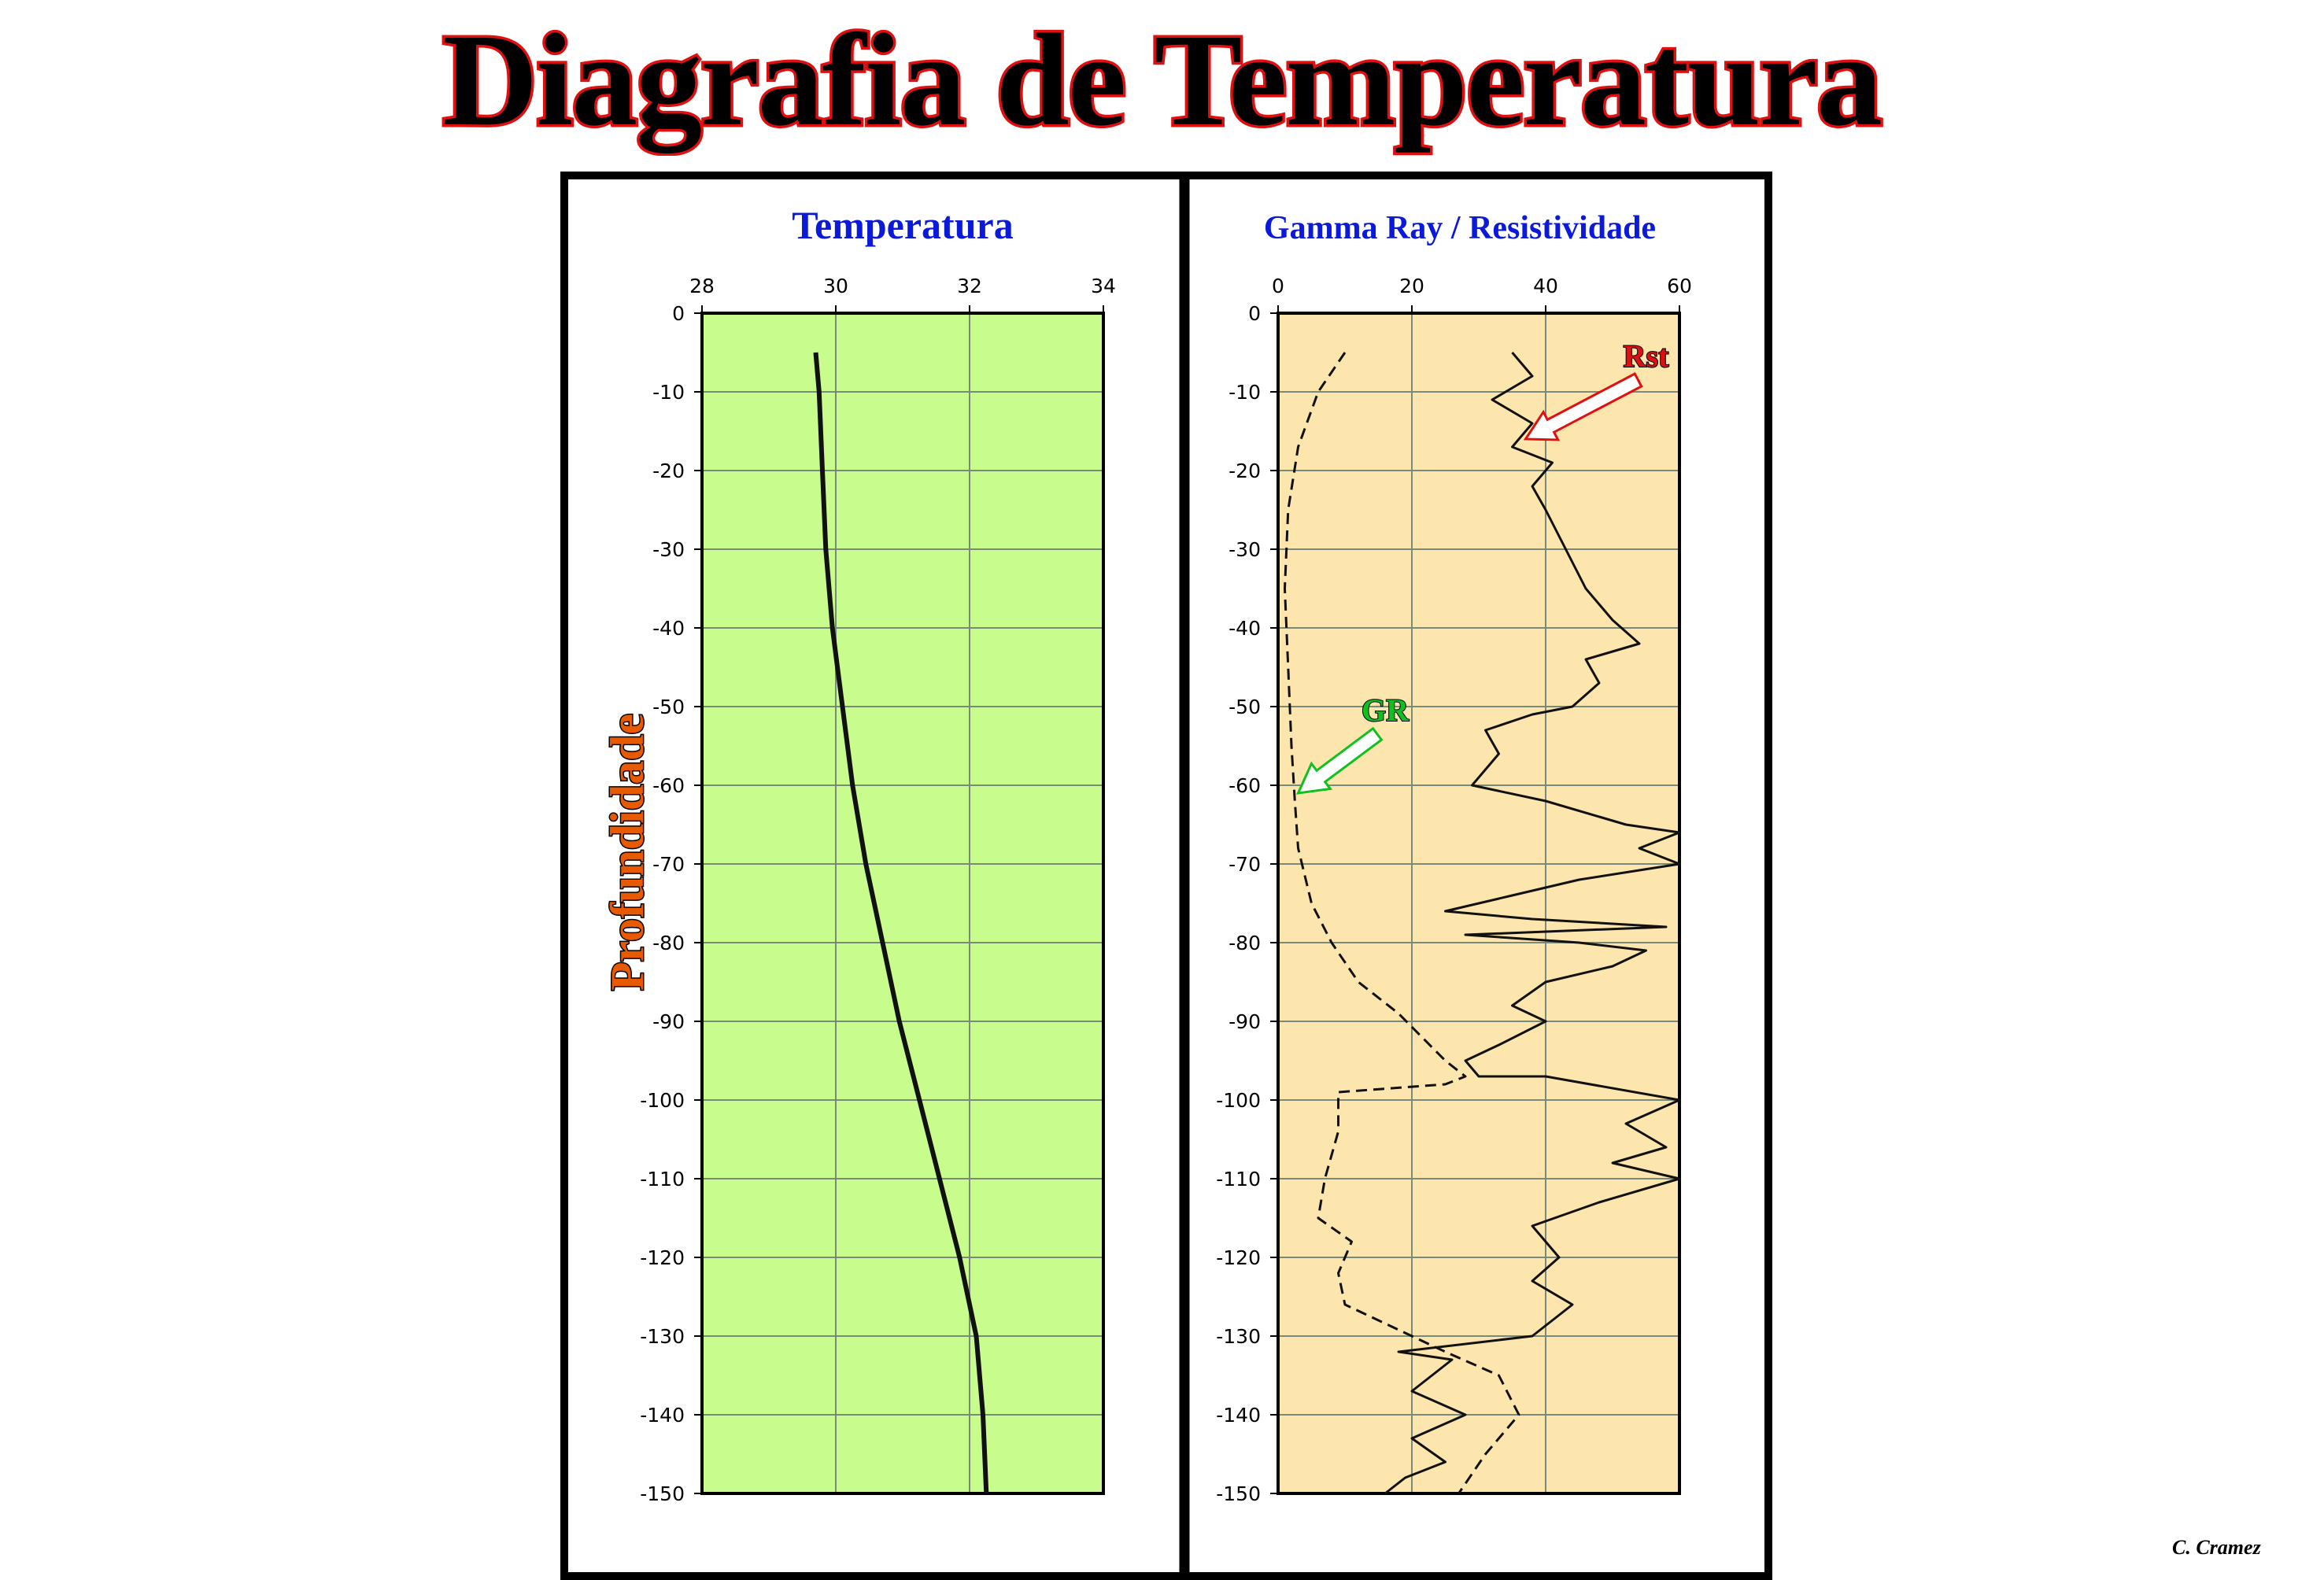  Describe the element at coordinates (1402, 923) in the screenshot. I see `series-line-gr` at that location.